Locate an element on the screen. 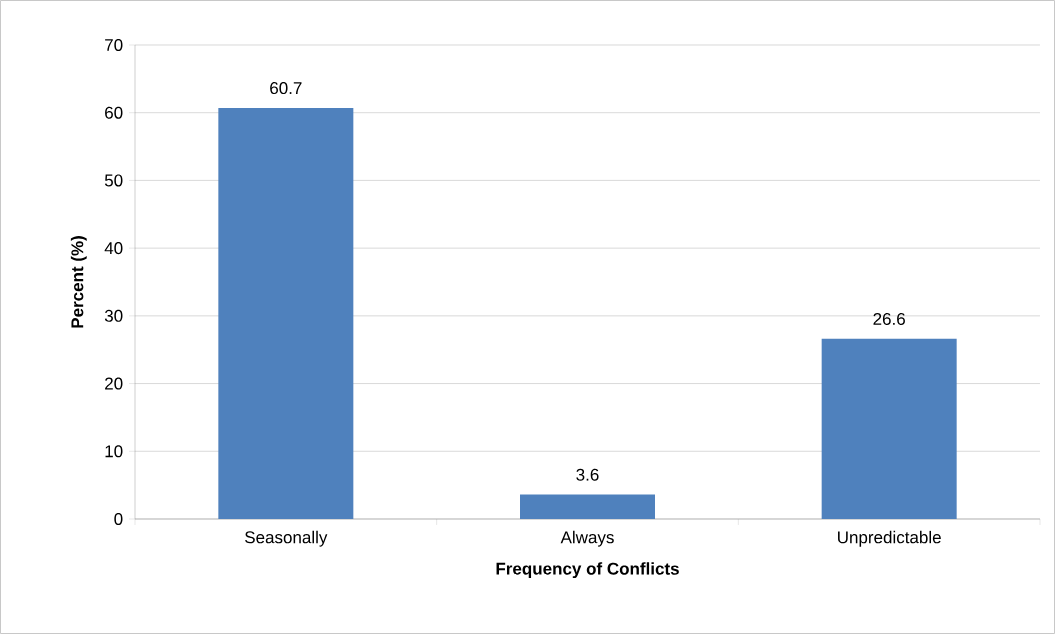  y-tick-label: 20 is located at coordinates (114, 383).